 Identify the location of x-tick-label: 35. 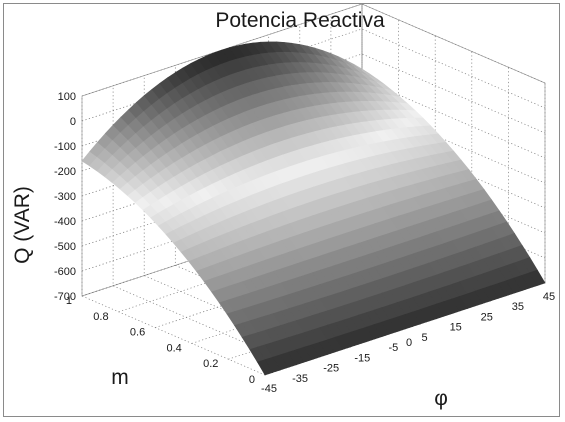
(518, 307).